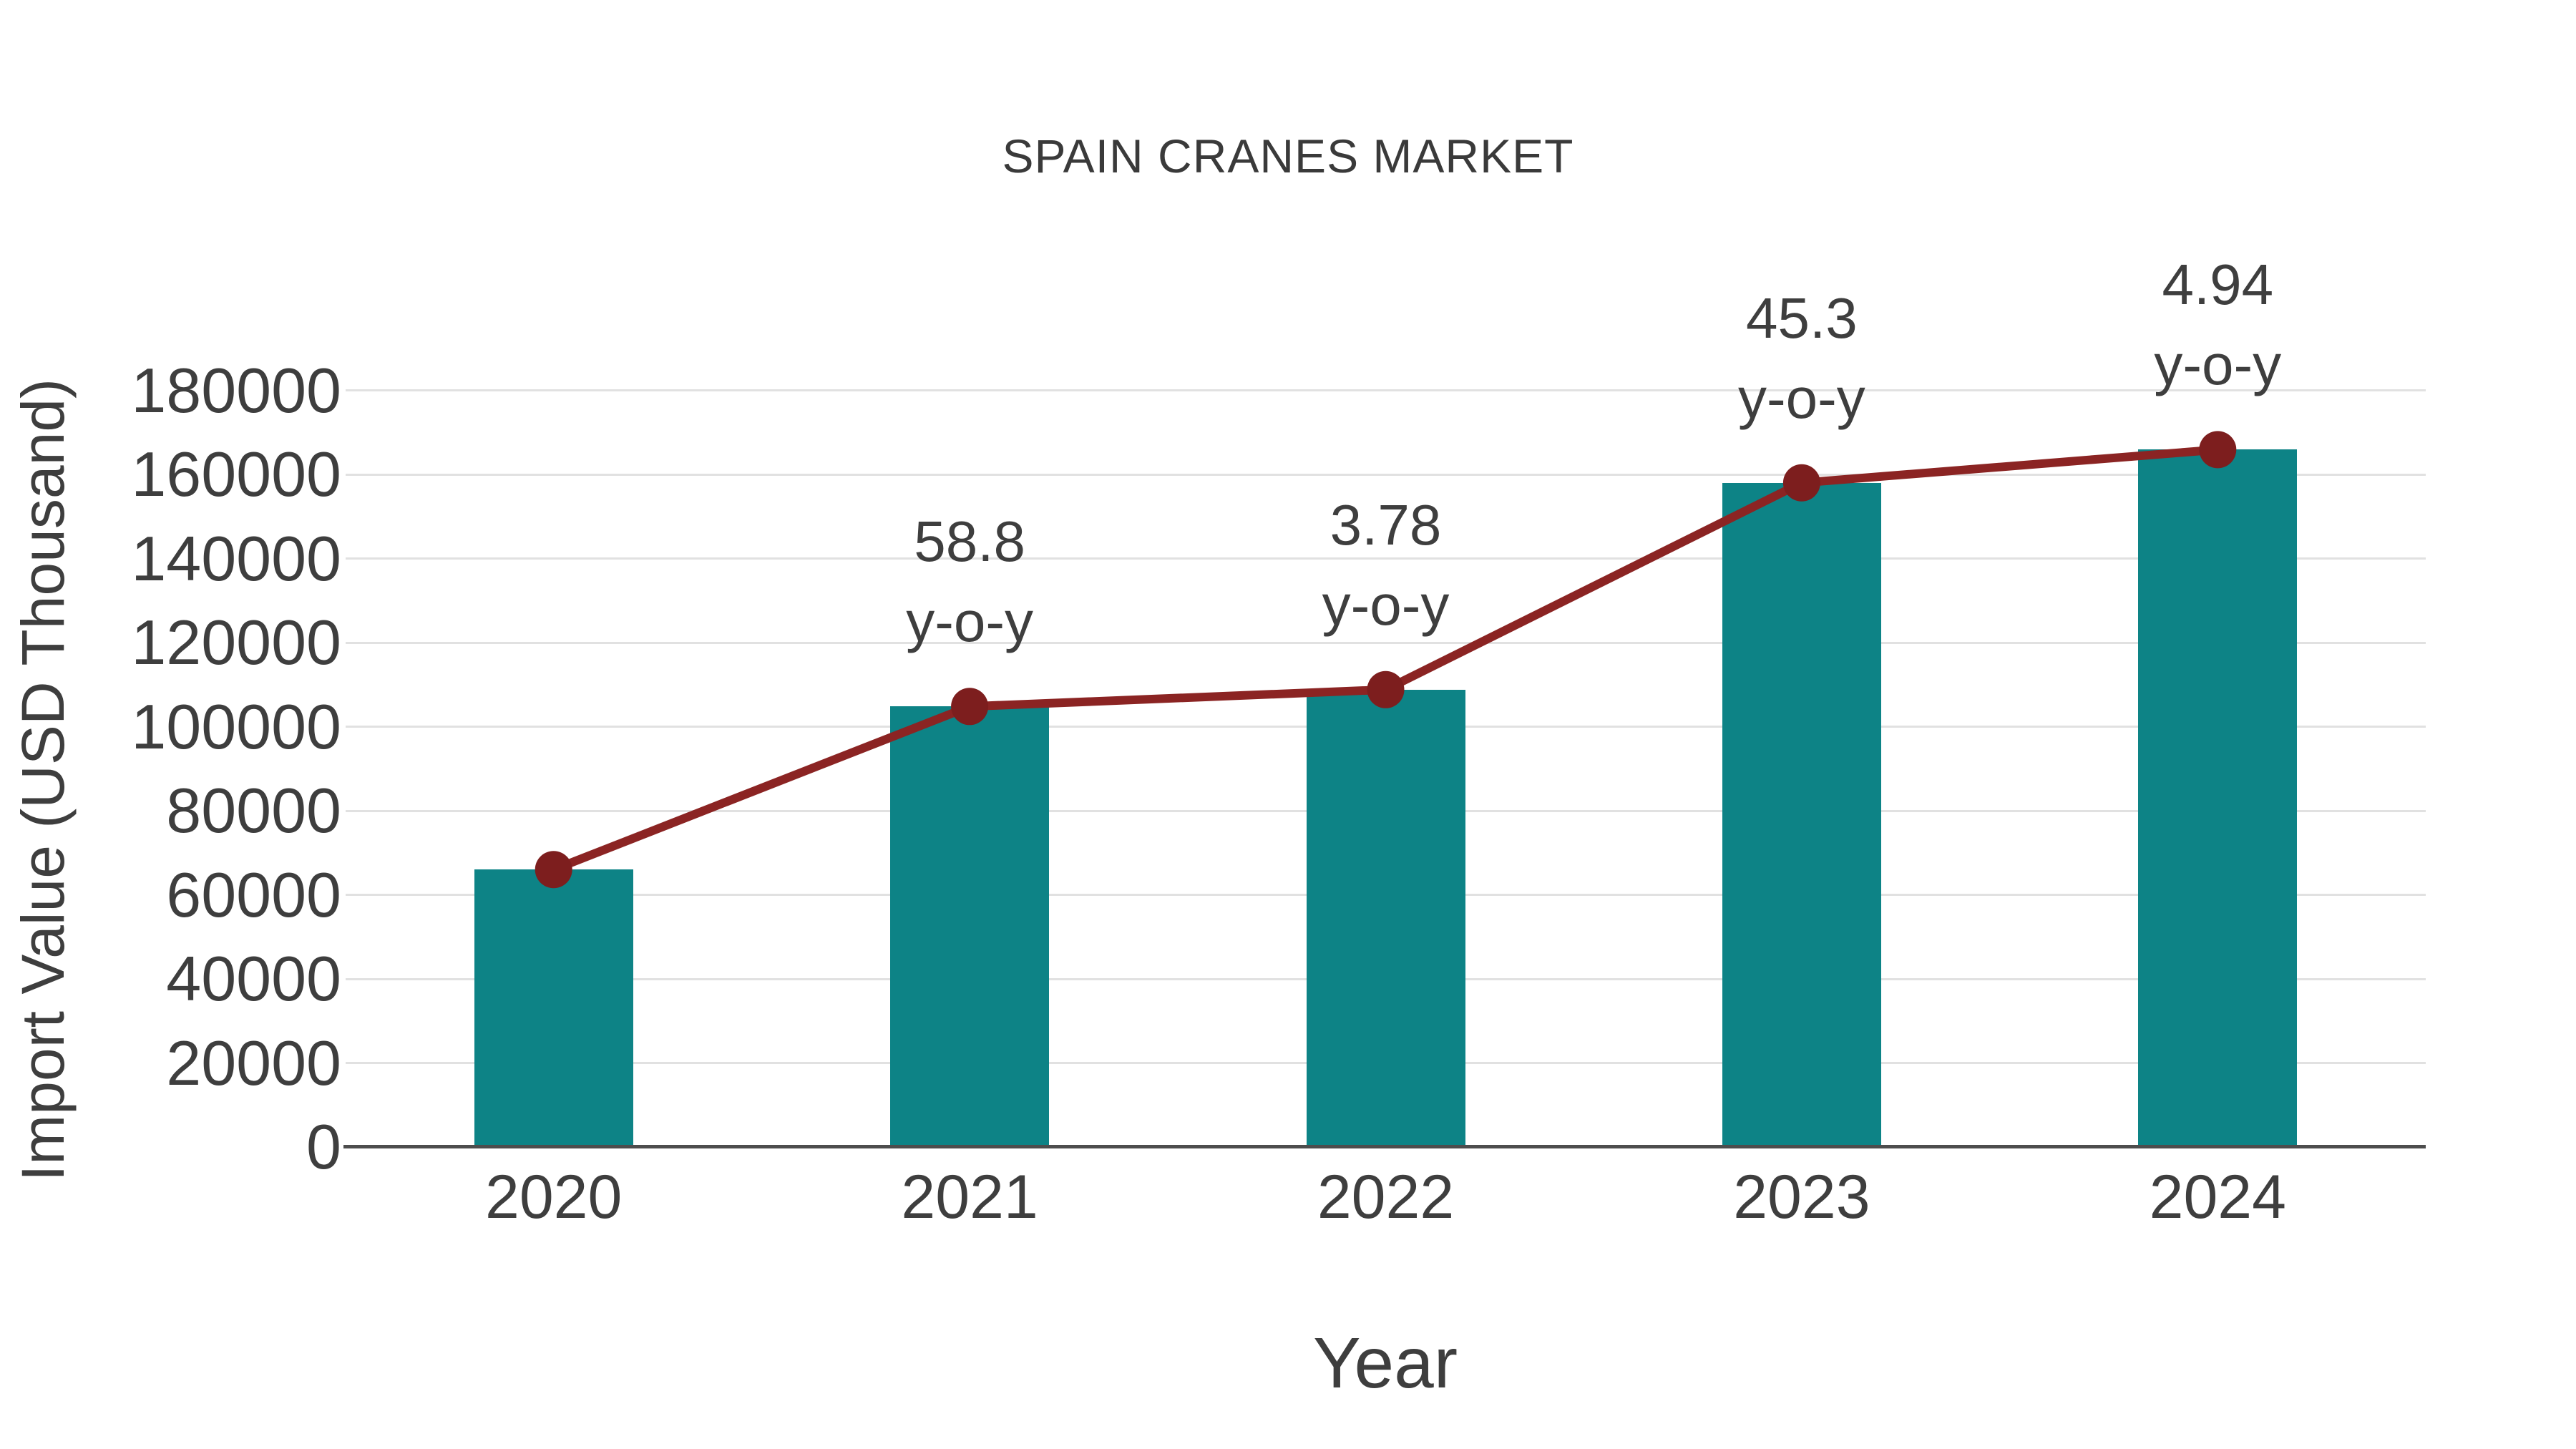 The height and width of the screenshot is (1449, 2576). Describe the element at coordinates (236, 558) in the screenshot. I see `y-tick-label: 140000` at that location.